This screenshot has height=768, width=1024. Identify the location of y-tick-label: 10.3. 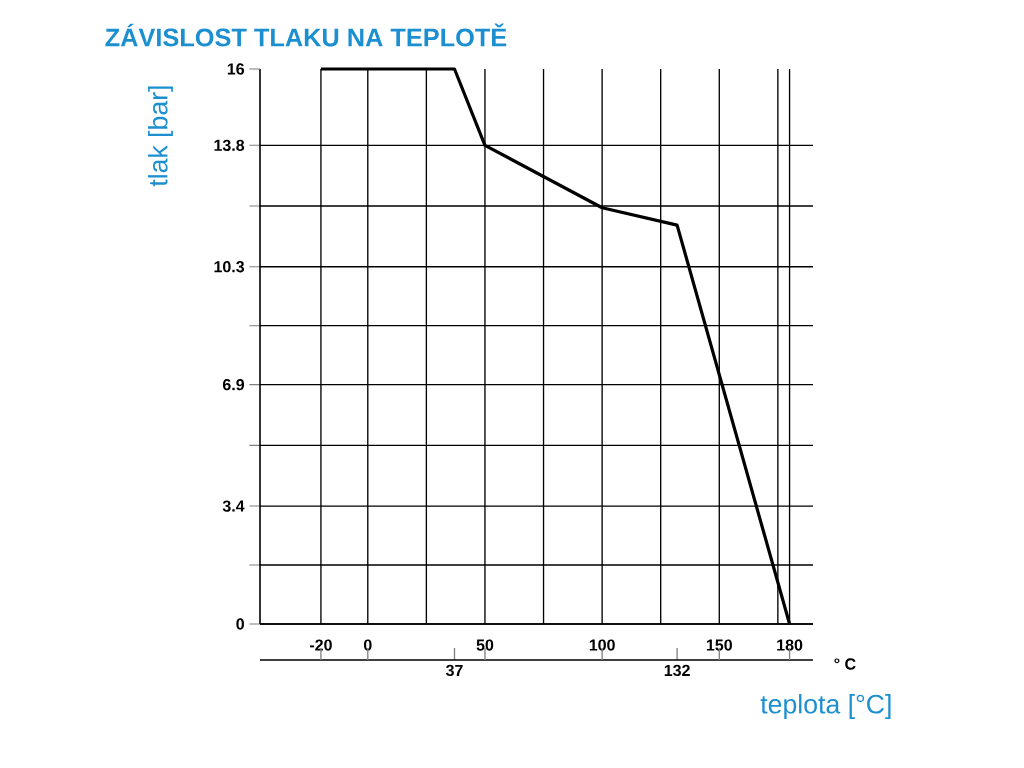
(229, 267).